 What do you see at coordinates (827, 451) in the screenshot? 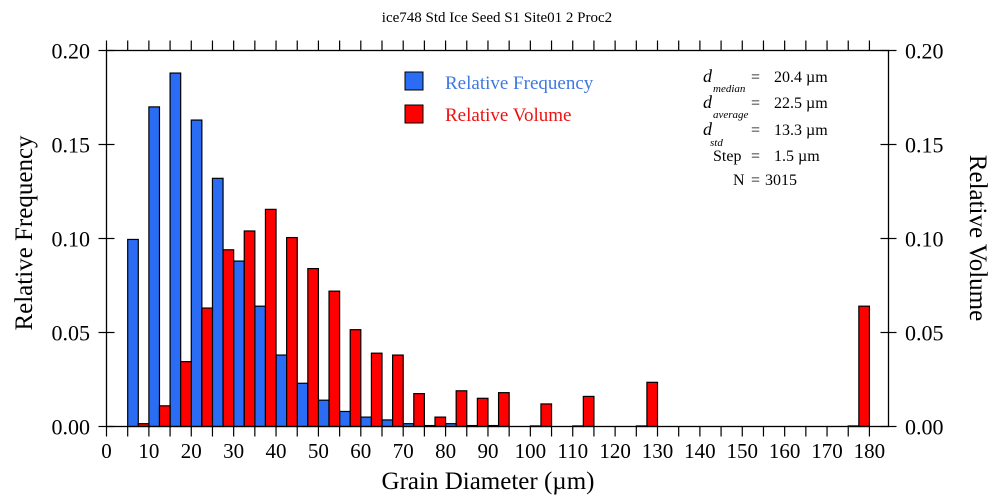
I see `x-tick-label: 170` at bounding box center [827, 451].